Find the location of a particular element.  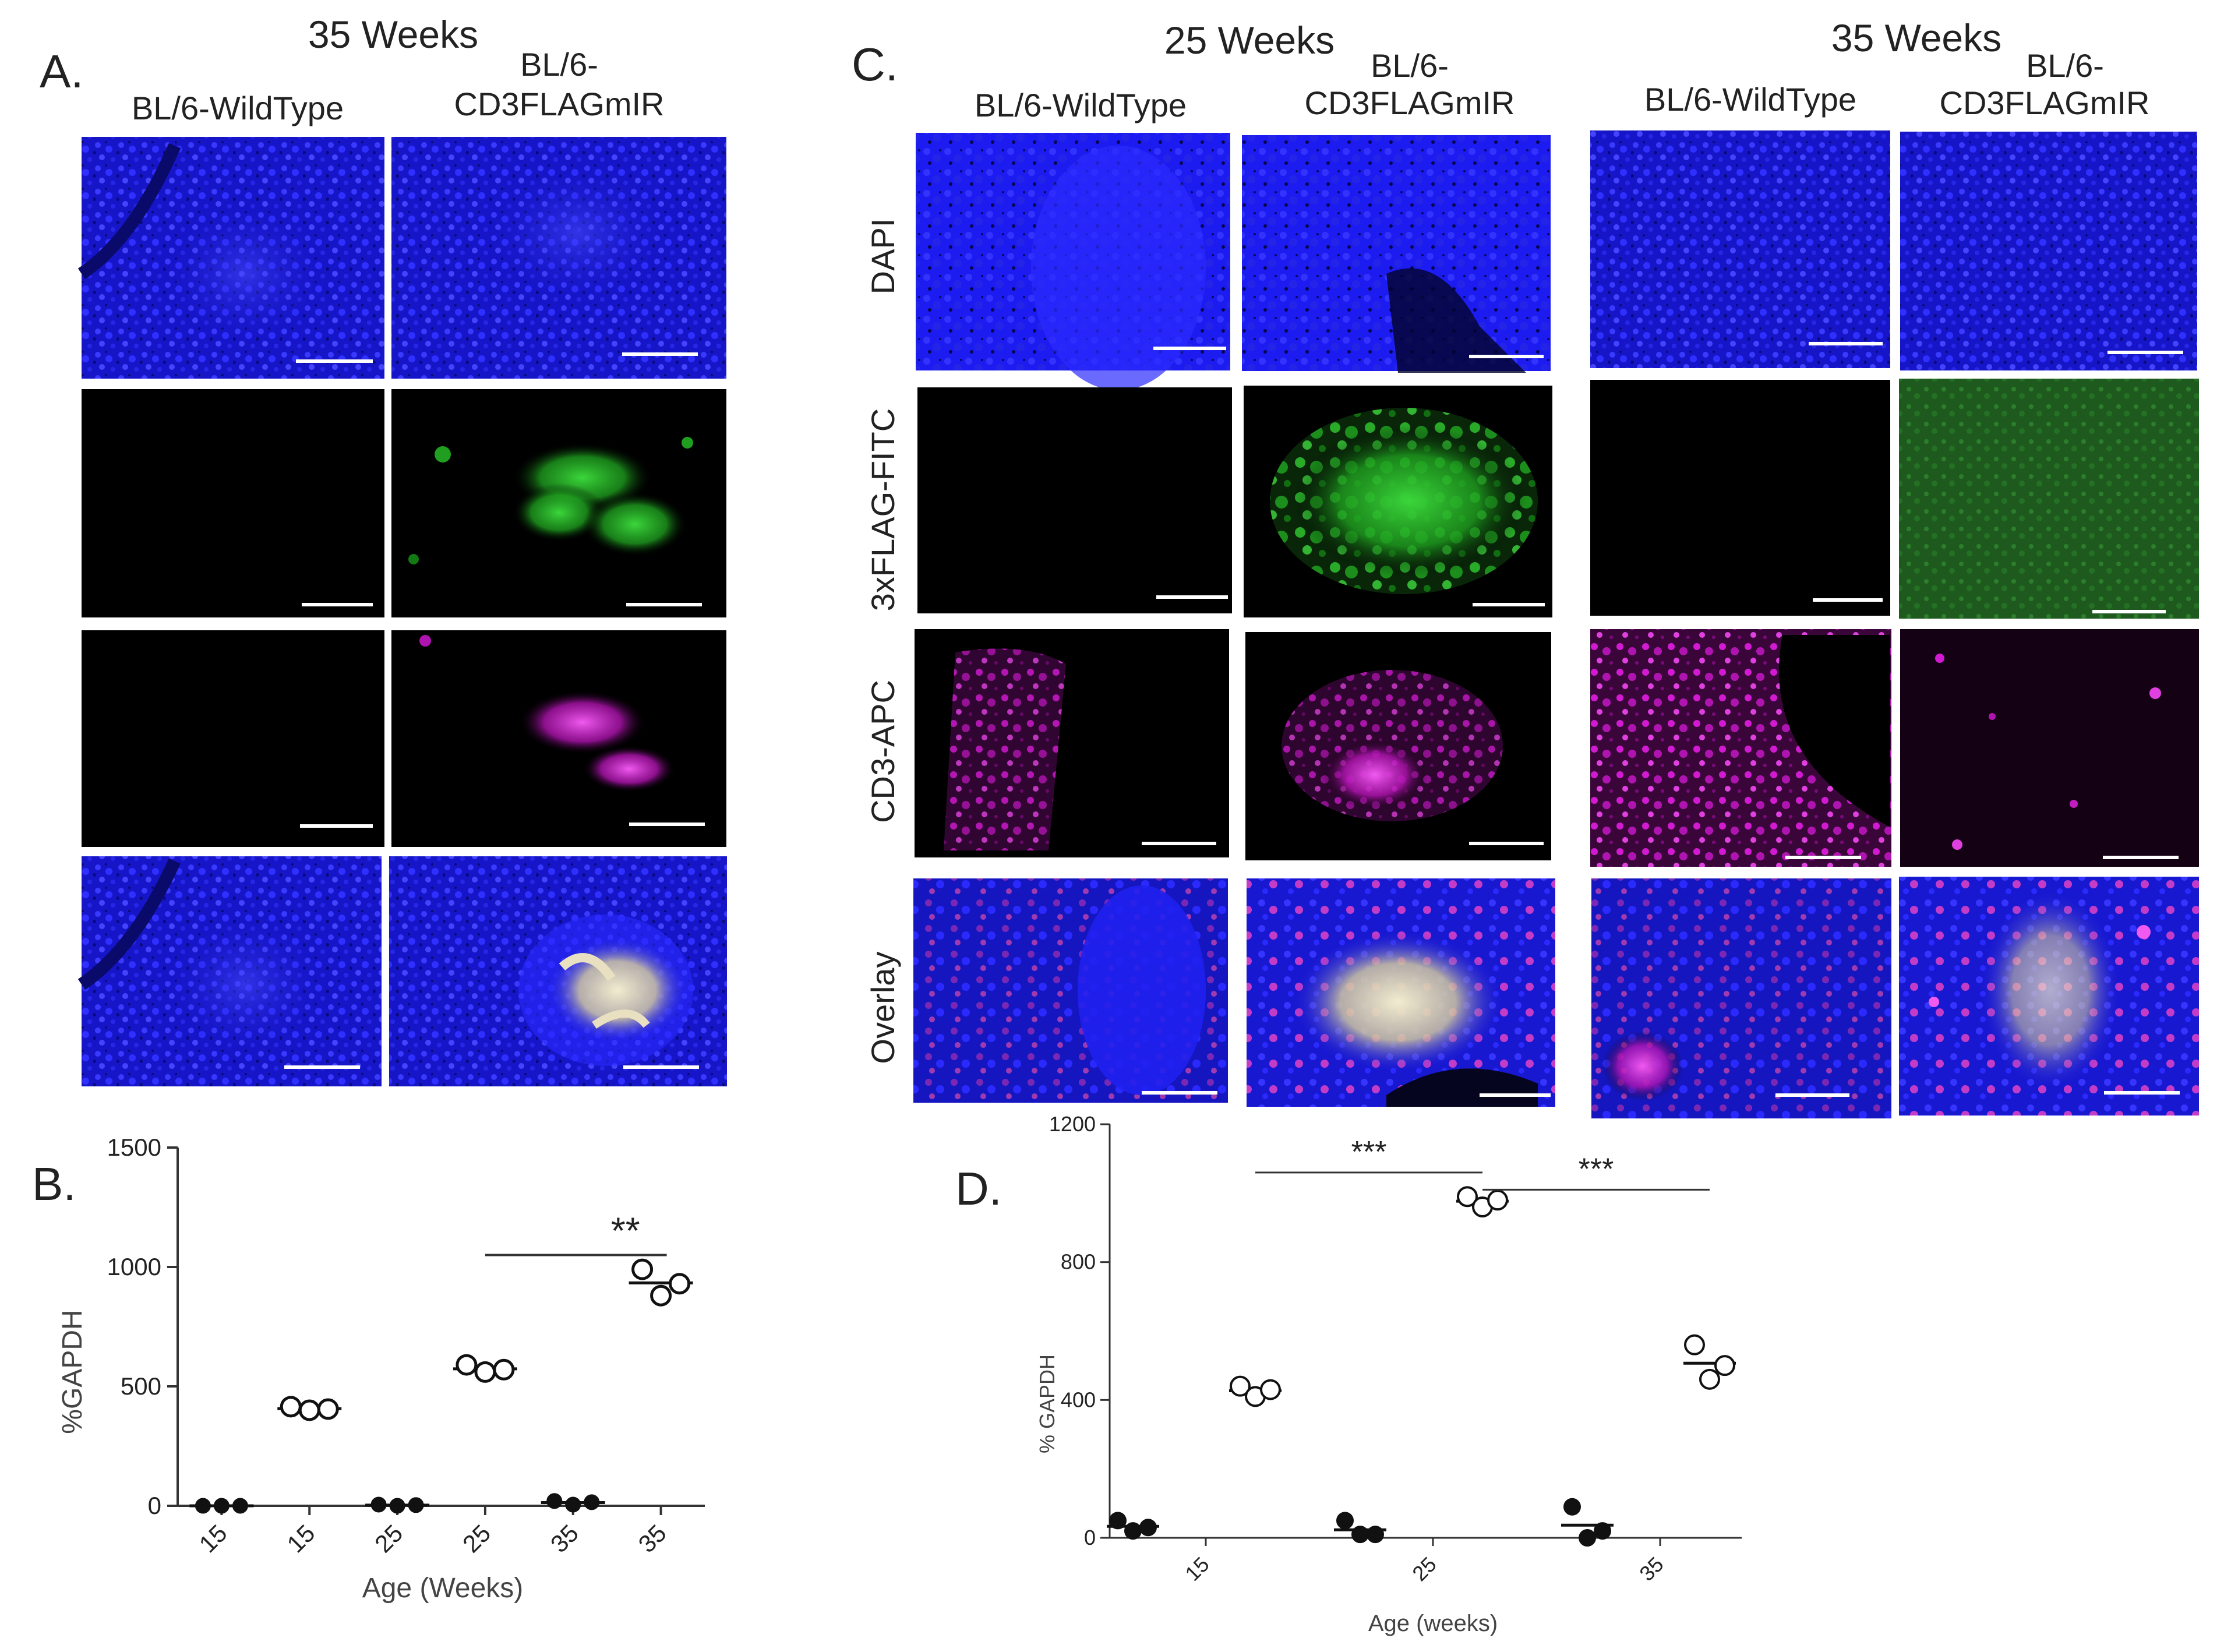

panel-c-row-label-apc: CD3-APC is located at coordinates (882, 751).